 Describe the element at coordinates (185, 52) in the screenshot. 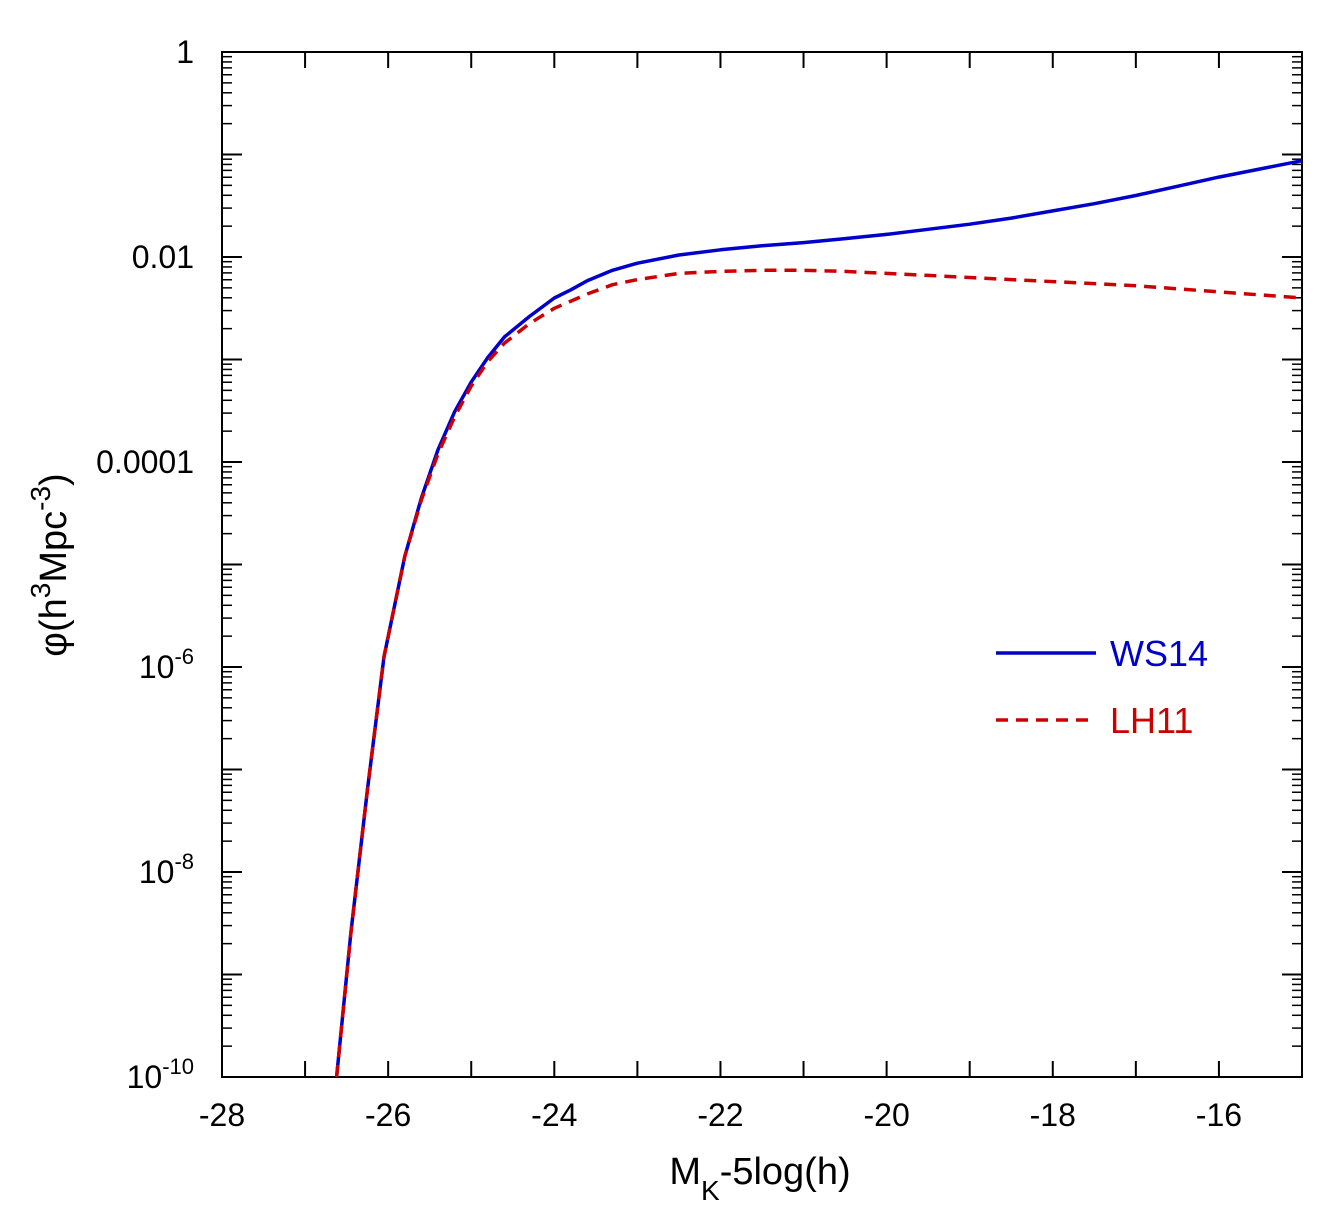

I see `y-tick-label: 1` at that location.